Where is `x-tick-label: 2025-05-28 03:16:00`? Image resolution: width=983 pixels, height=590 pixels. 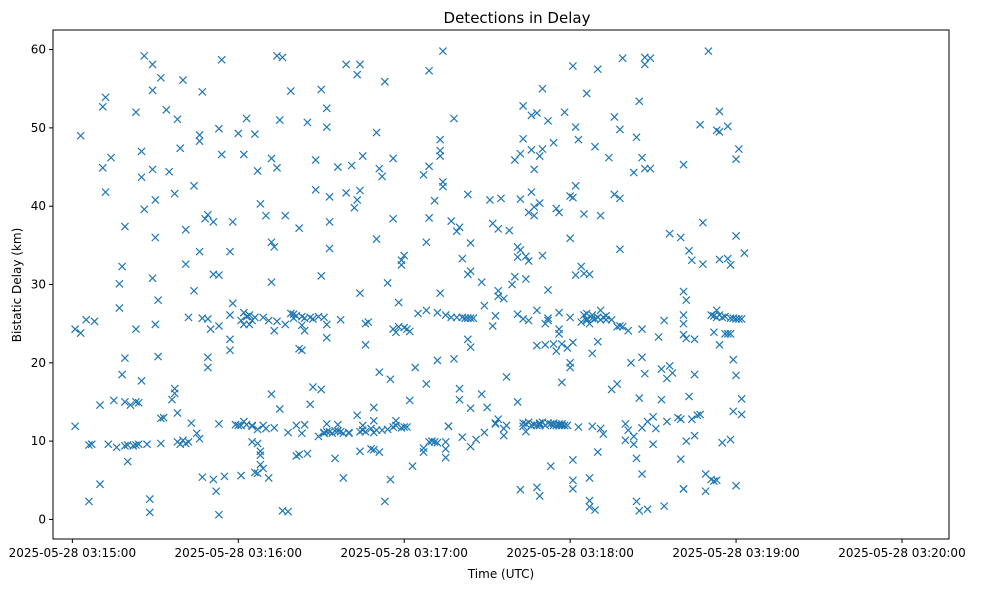
x-tick-label: 2025-05-28 03:16:00 is located at coordinates (238, 553).